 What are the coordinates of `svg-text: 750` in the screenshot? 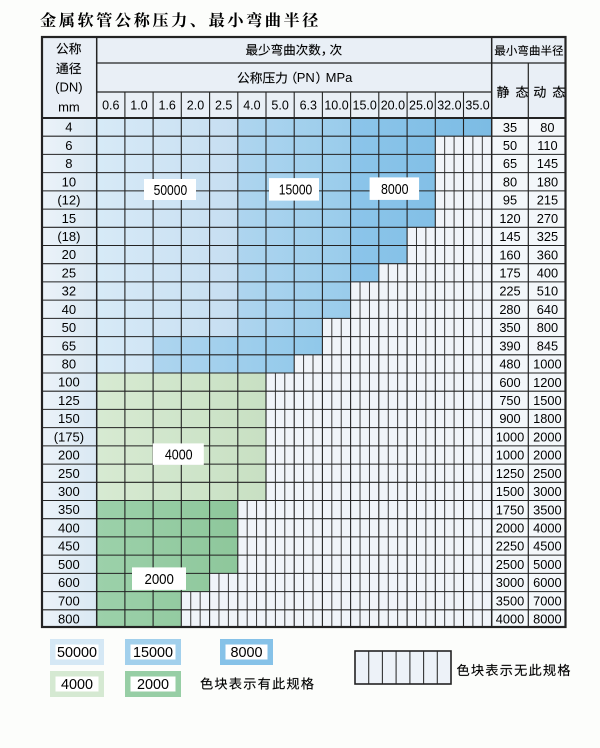 It's located at (509, 400).